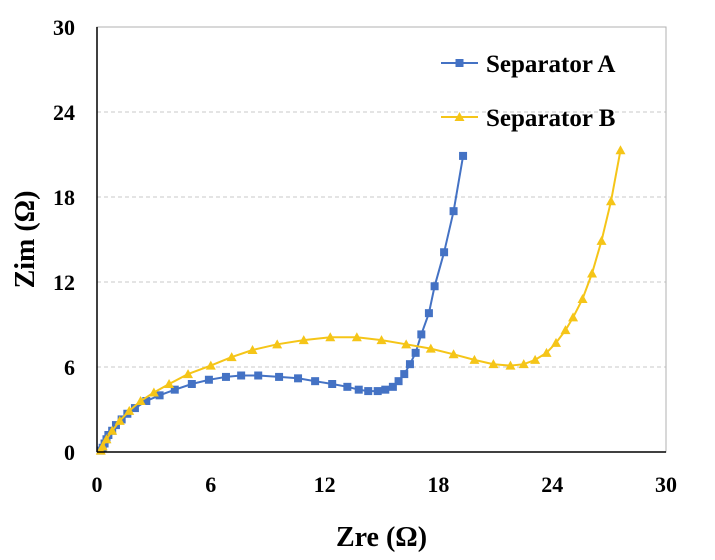 The height and width of the screenshot is (560, 715). What do you see at coordinates (550, 118) in the screenshot?
I see `legend-label: Separator B` at bounding box center [550, 118].